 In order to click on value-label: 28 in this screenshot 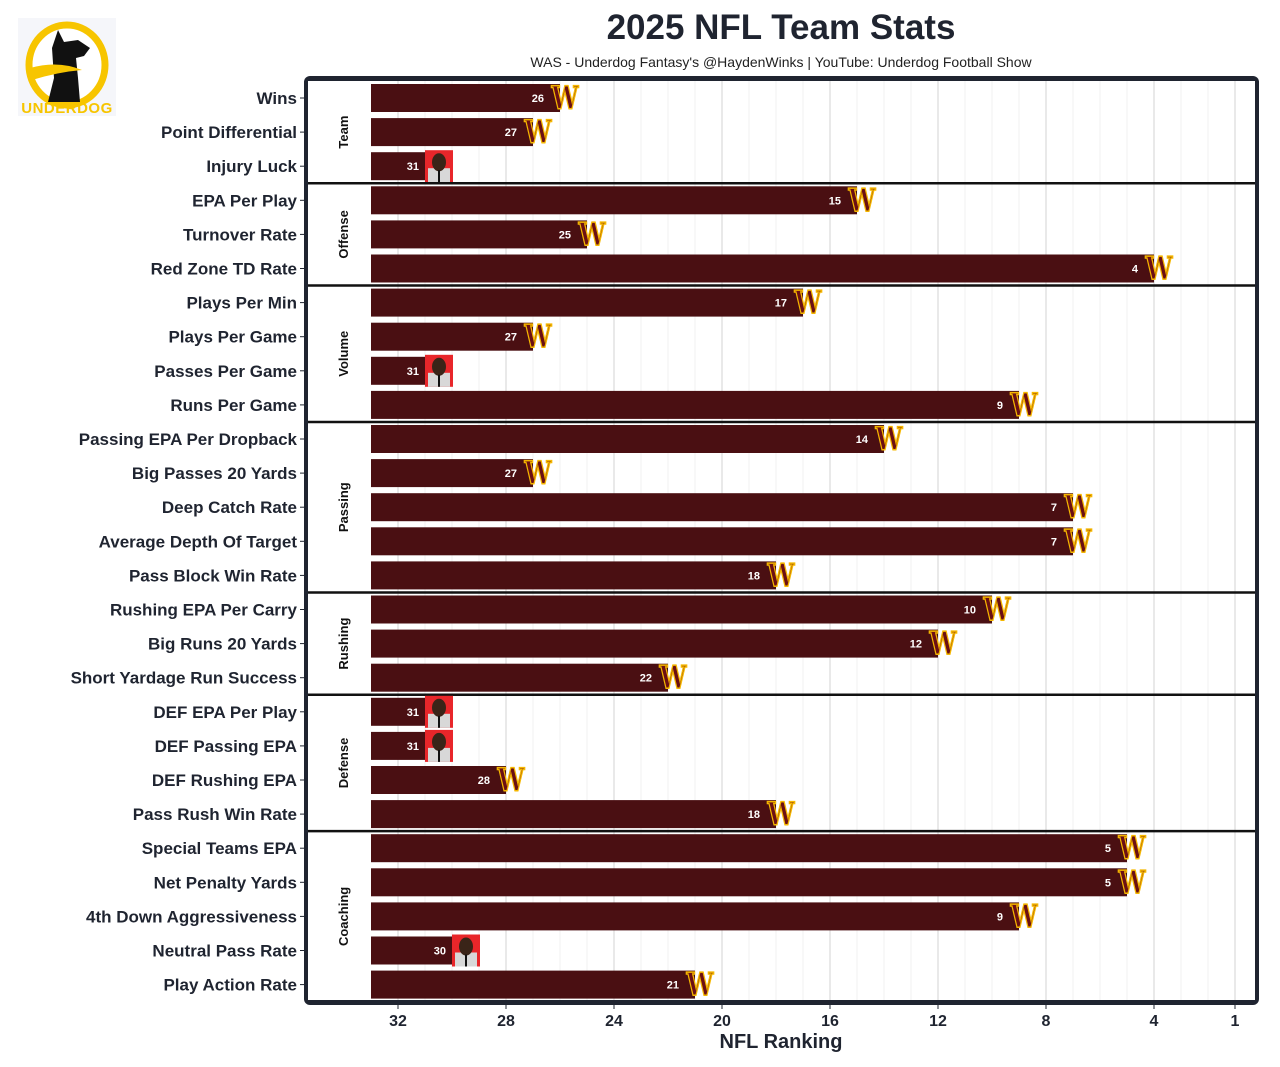, I will do `click(484, 781)`.